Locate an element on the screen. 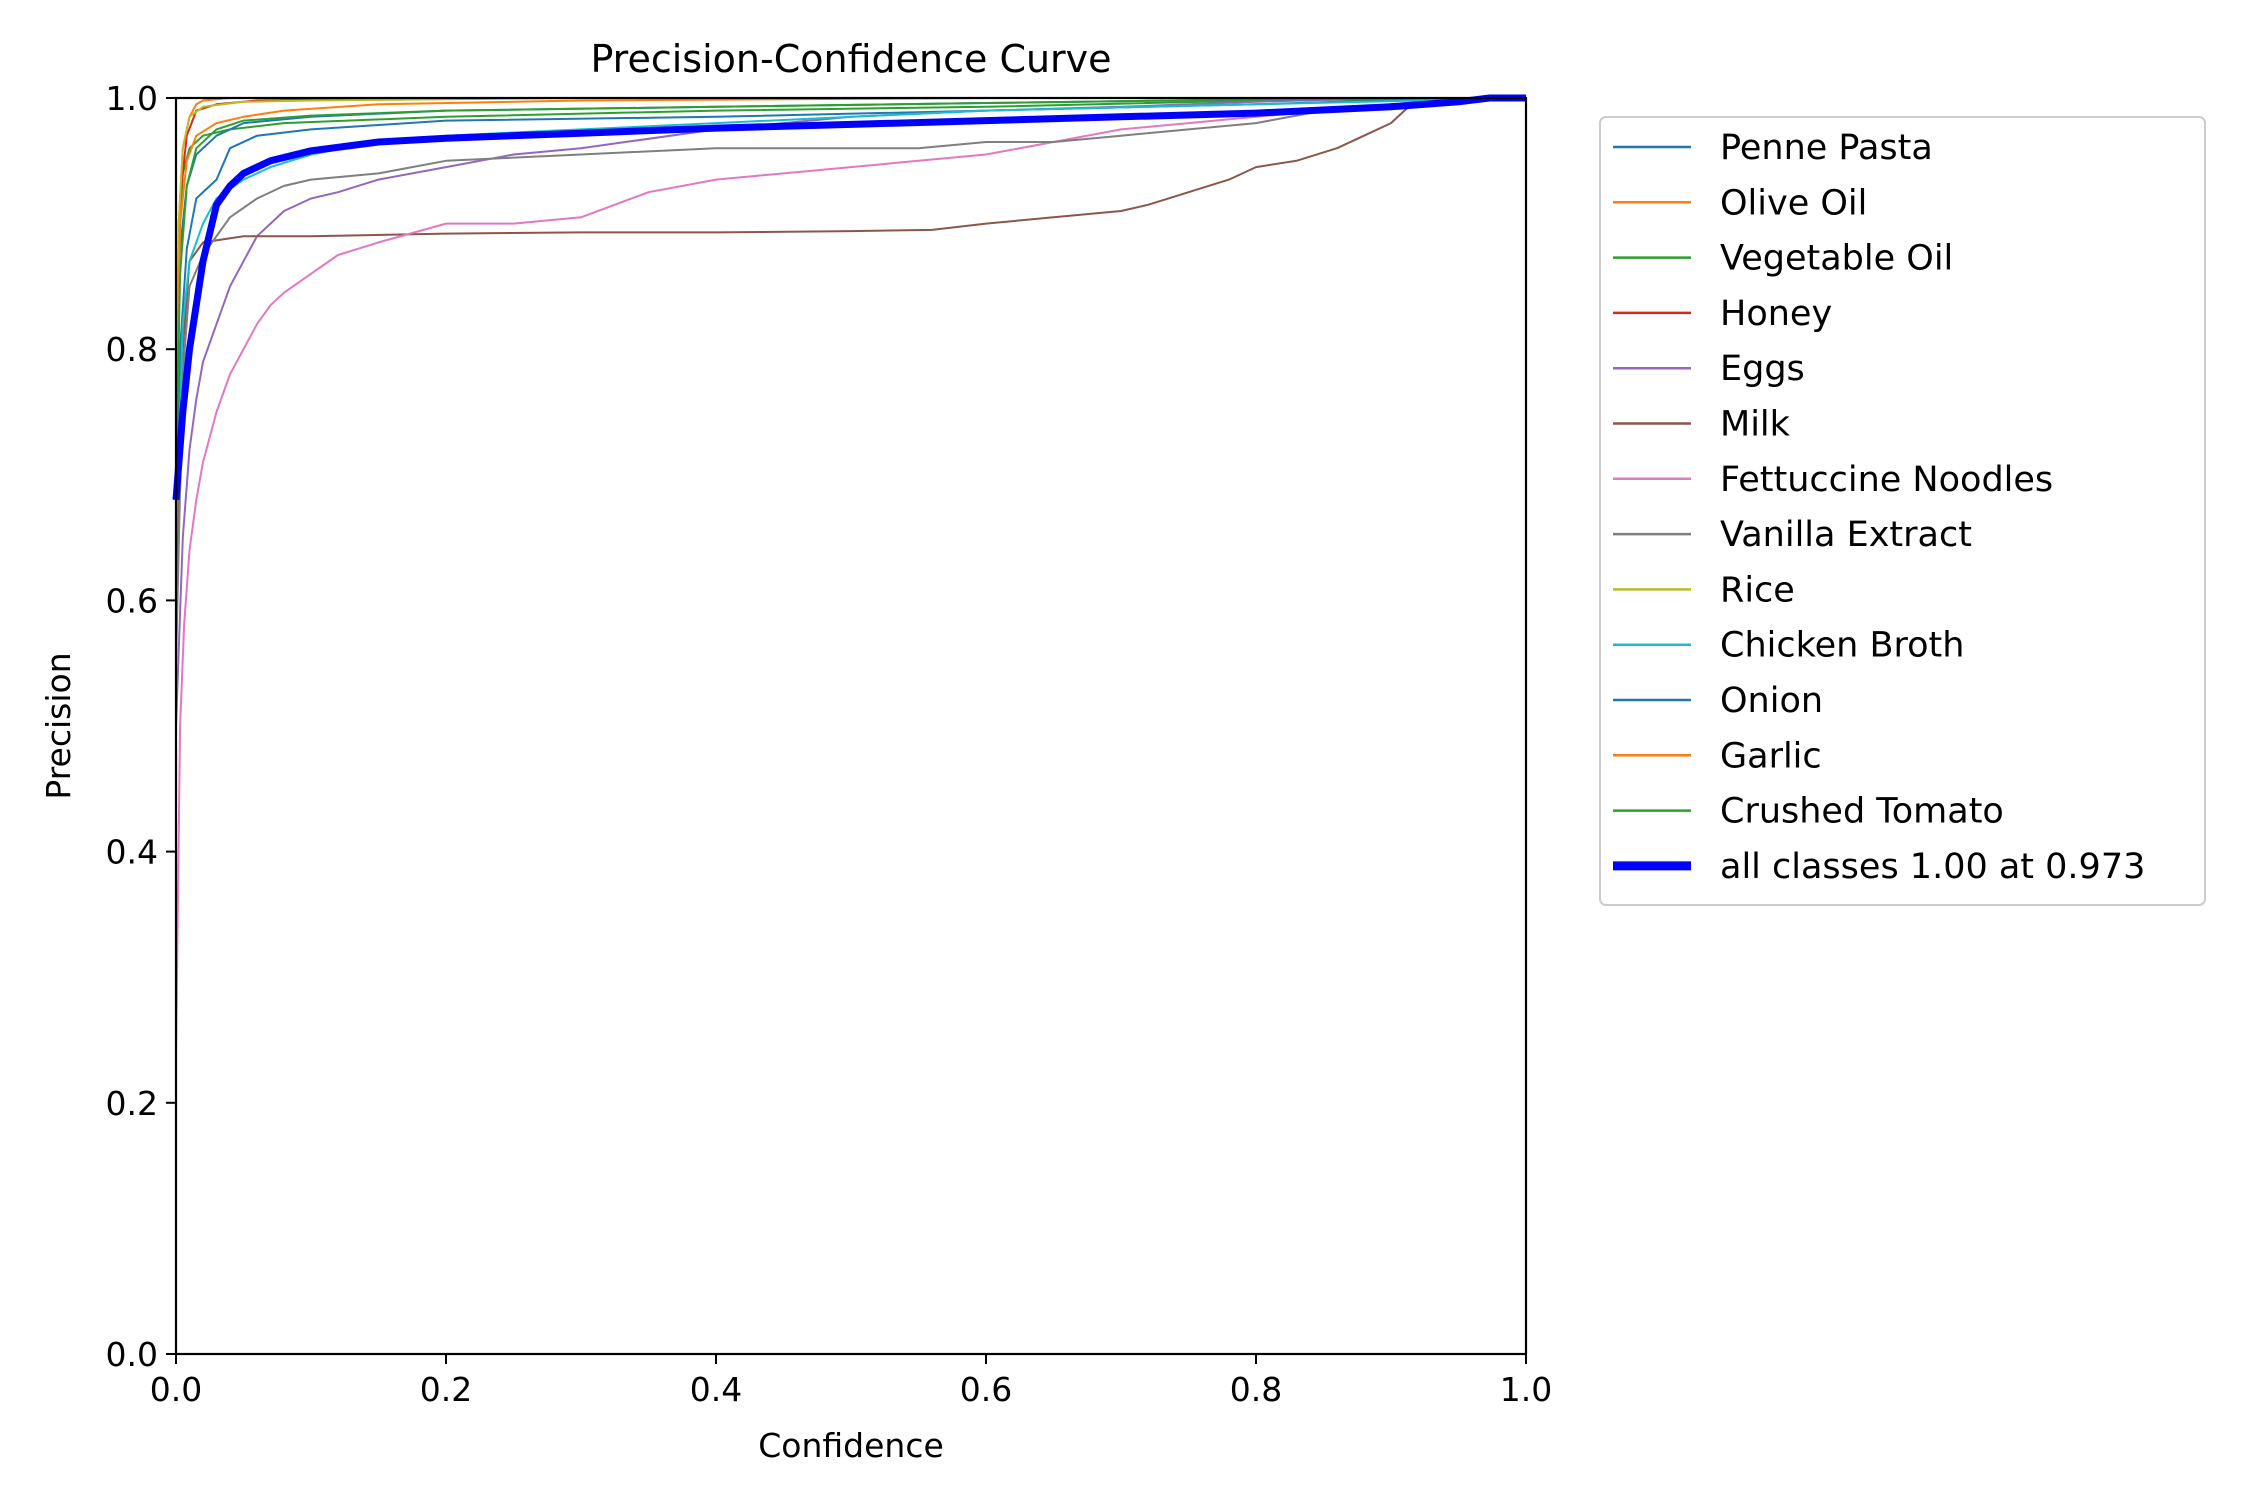  y-axis-ticks: 0.0 0.2 0.4 0.6 0.8 1.0 is located at coordinates (141, 726).